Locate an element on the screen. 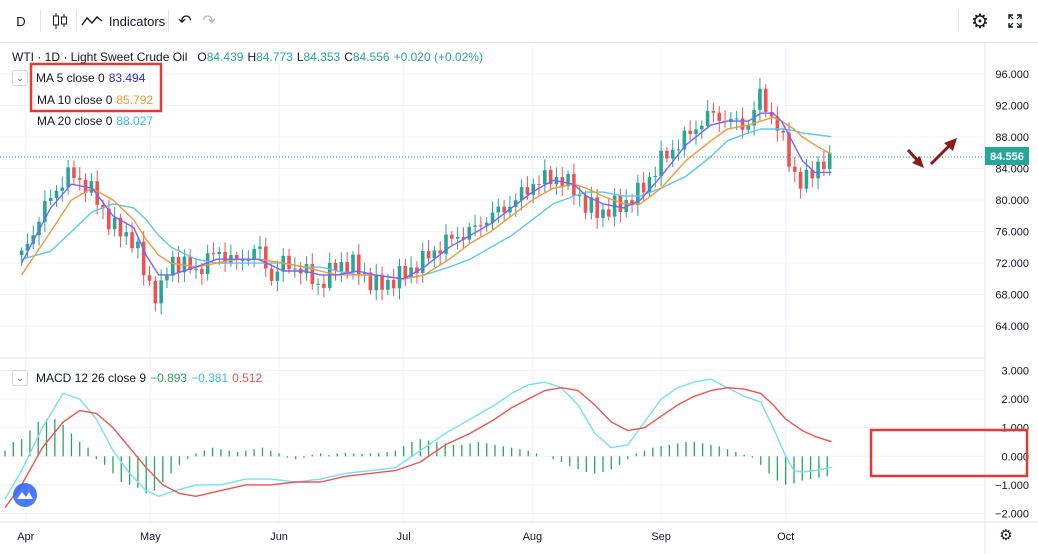 The width and height of the screenshot is (1038, 554). macd-tick-label: −2.000 is located at coordinates (1012, 514).